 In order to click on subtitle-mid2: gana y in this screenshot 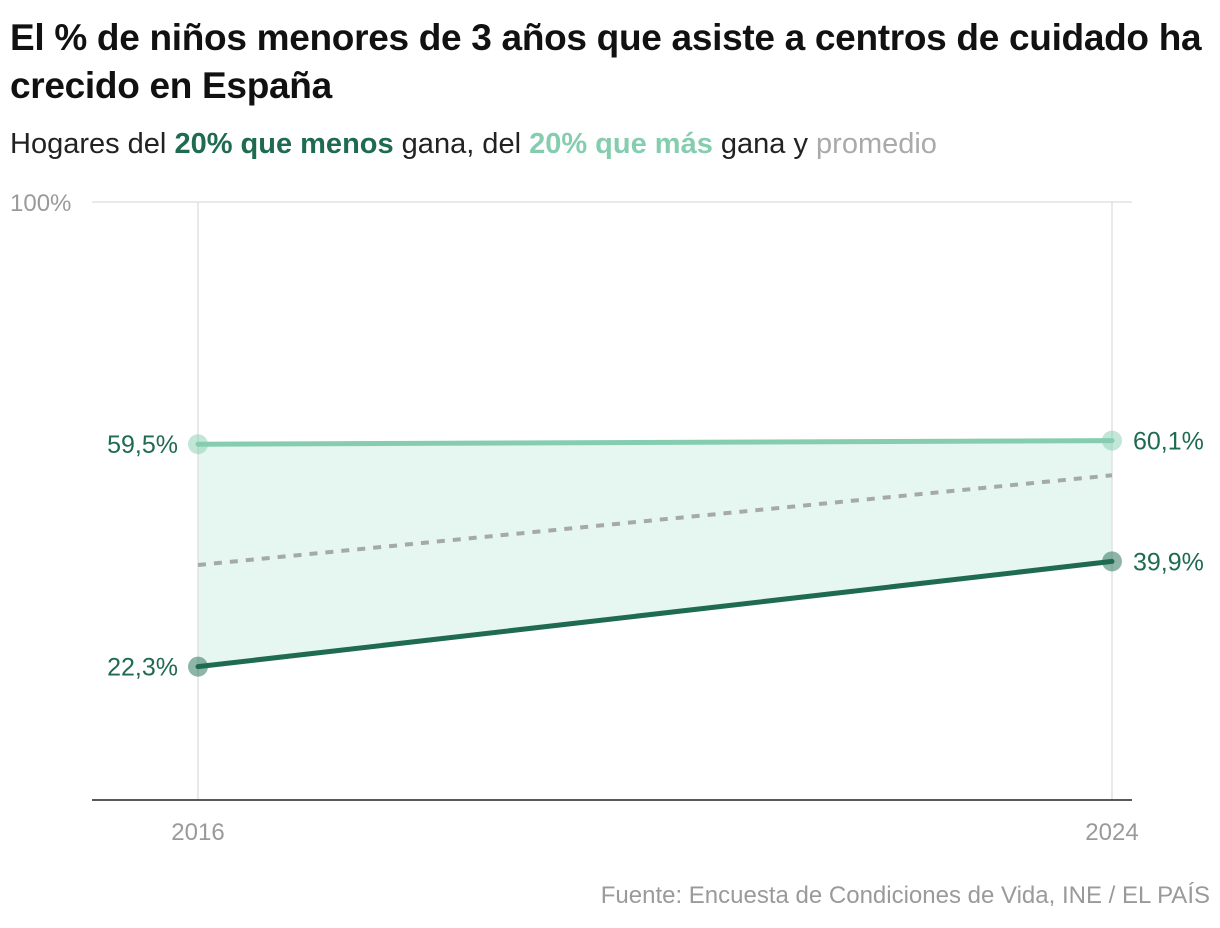, I will do `click(764, 144)`.